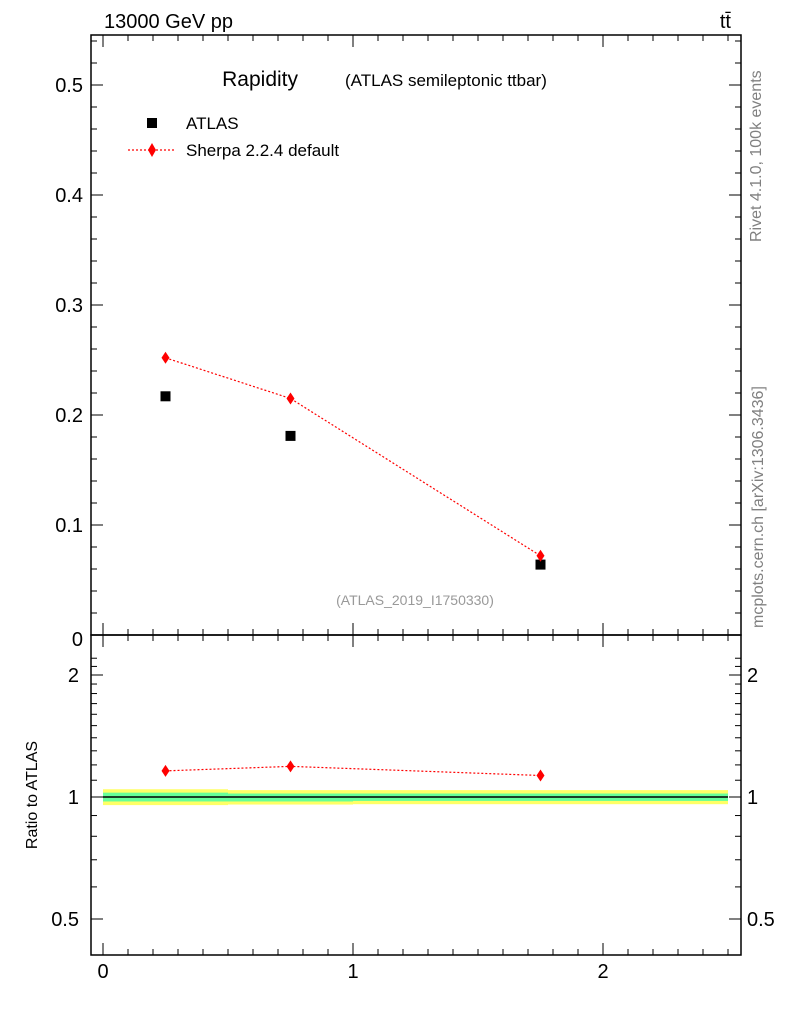 The image size is (786, 1029). I want to click on x-tick-label: 0, so click(102, 972).